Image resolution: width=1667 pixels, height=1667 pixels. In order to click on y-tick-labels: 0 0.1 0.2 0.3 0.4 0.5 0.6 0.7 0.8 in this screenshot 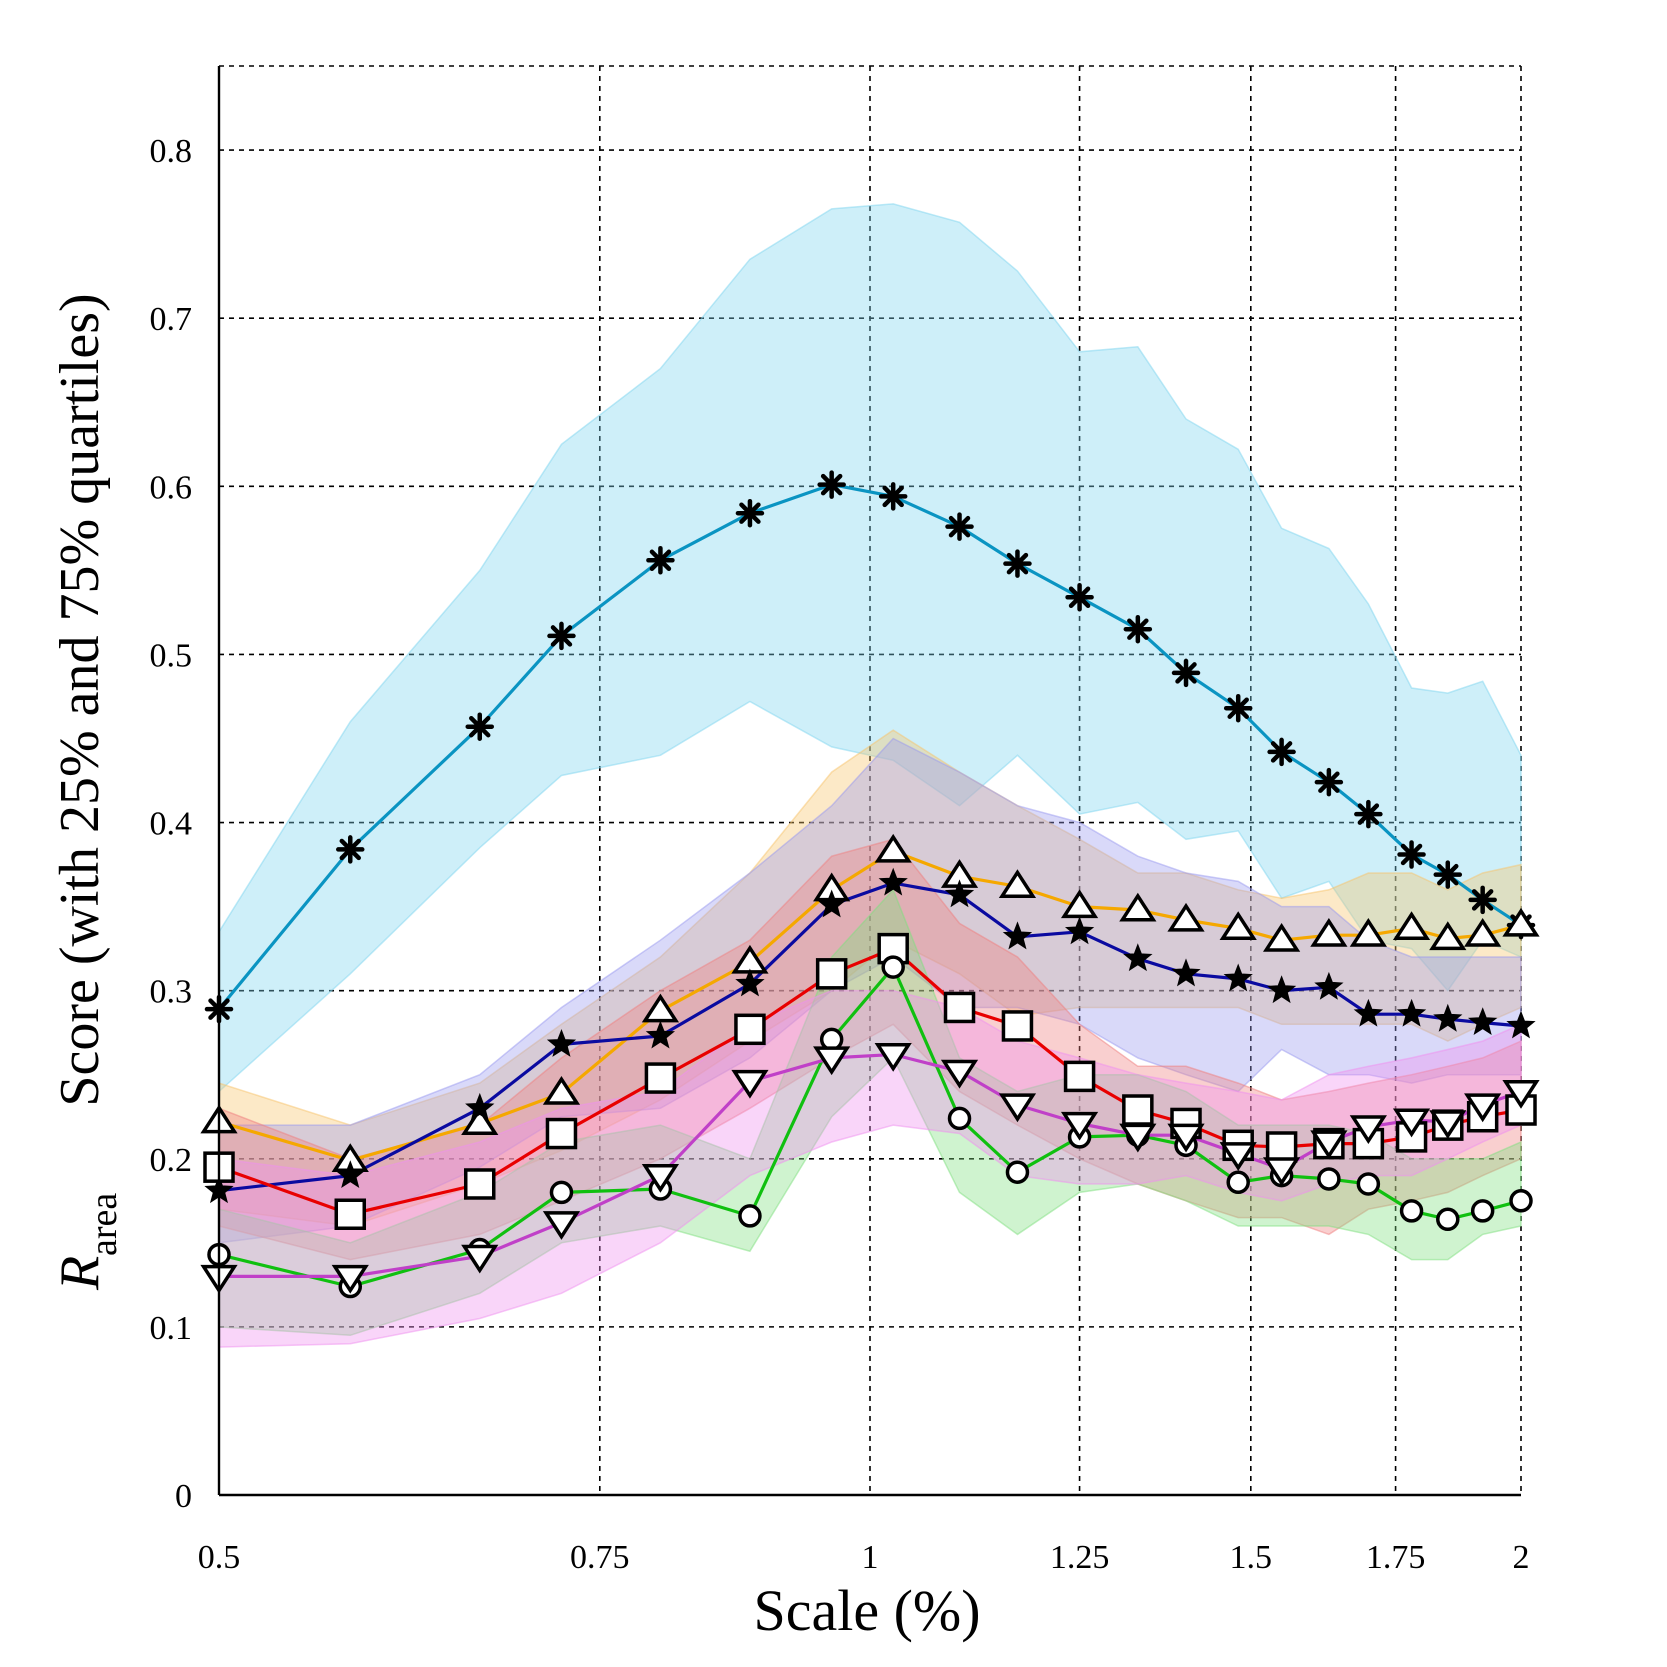, I will do `click(171, 824)`.